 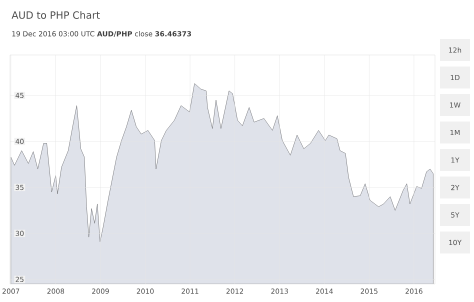 What do you see at coordinates (56, 15) in the screenshot?
I see `chart-title: AUD to PHP Chart` at bounding box center [56, 15].